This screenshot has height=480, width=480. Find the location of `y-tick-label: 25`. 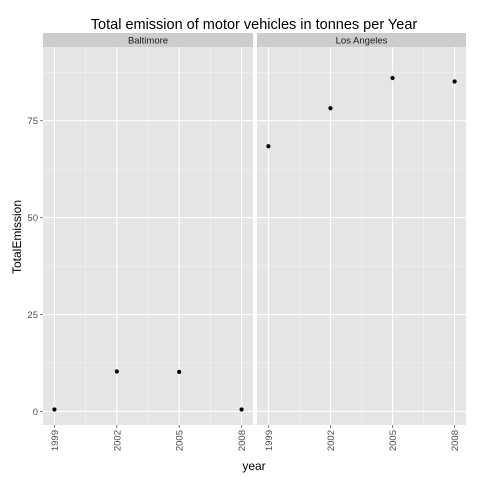

y-tick-label: 25 is located at coordinates (32, 315).